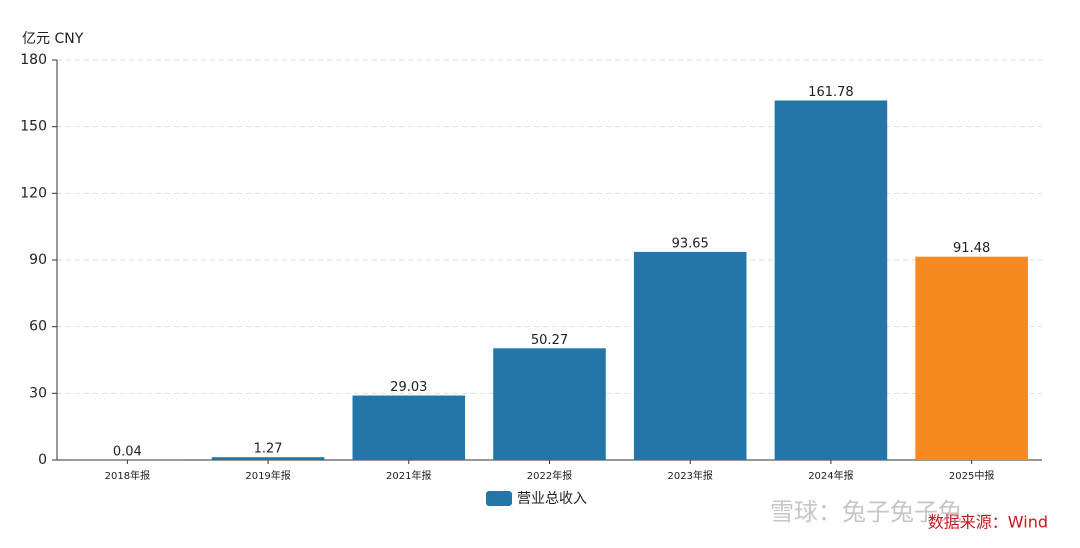  What do you see at coordinates (127, 451) in the screenshot?
I see `value-label: 0.04` at bounding box center [127, 451].